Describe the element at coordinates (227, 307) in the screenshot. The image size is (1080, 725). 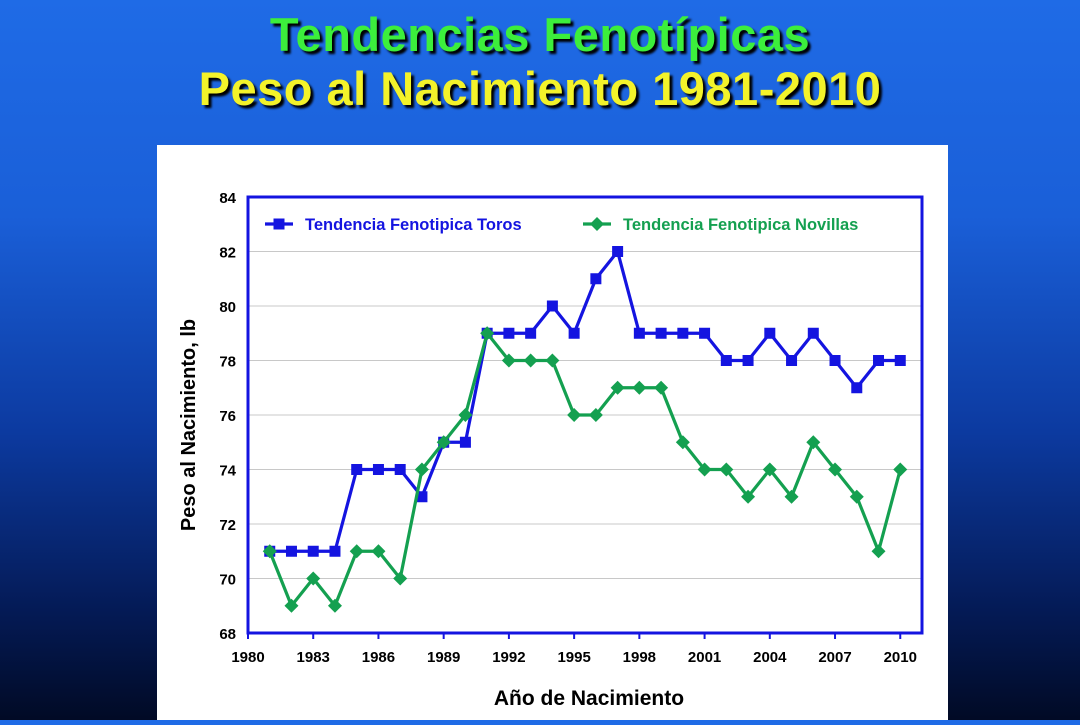
I see `y-tick-label: 80` at that location.